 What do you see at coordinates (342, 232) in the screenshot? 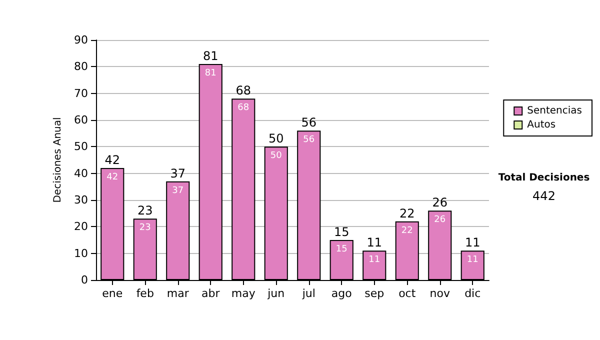
I see `total-label: 15` at bounding box center [342, 232].